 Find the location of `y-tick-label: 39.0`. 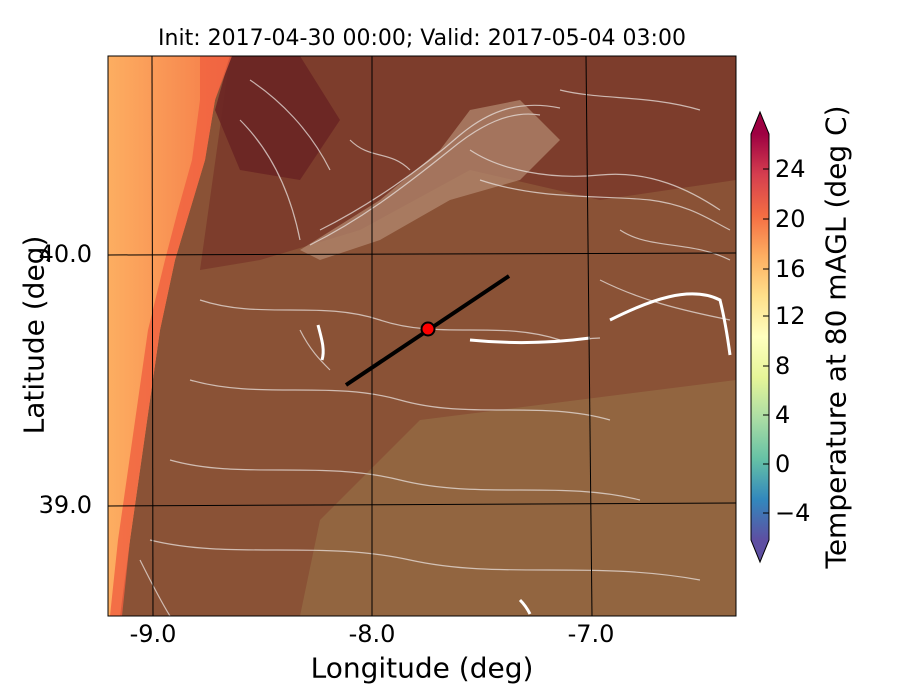

y-tick-label: 39.0 is located at coordinates (65, 505).